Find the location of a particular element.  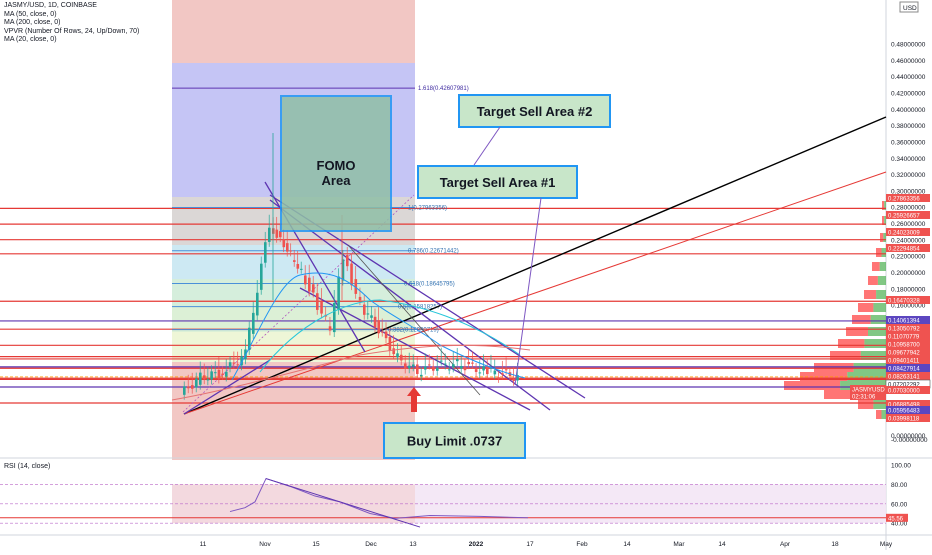

rsi-line is located at coordinates (379, 498).